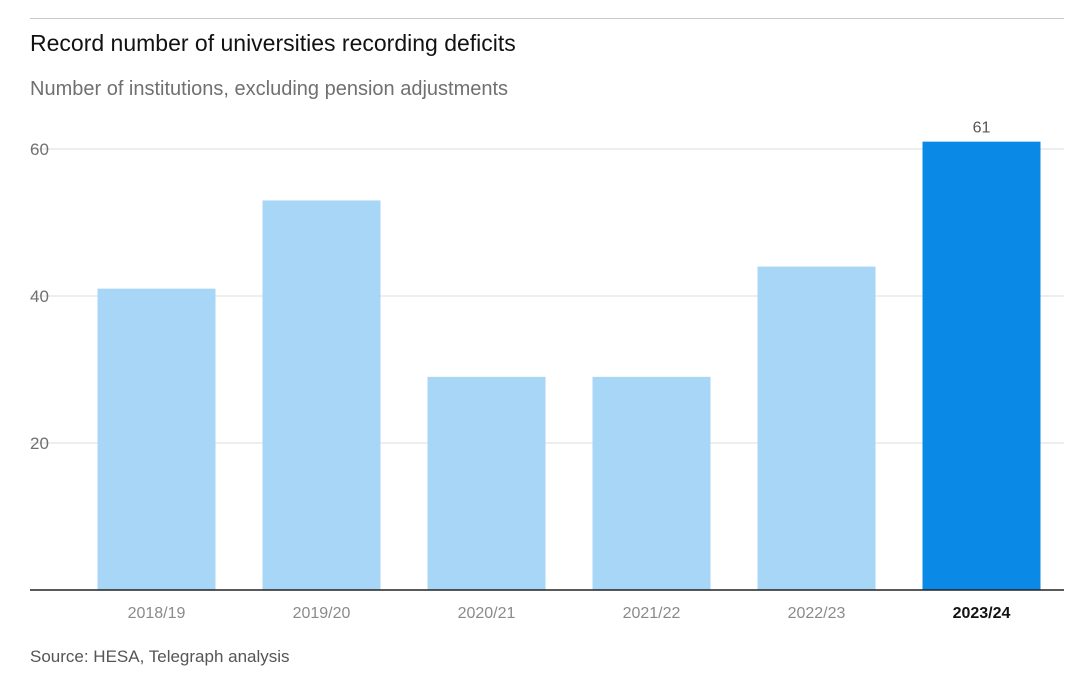  What do you see at coordinates (157, 613) in the screenshot?
I see `x-tick-label-2018-19: 2018/19` at bounding box center [157, 613].